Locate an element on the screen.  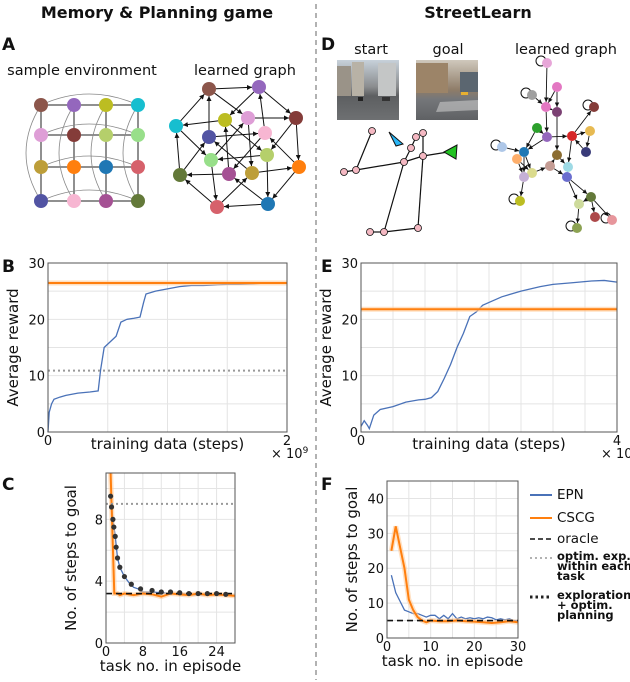
learned-graph-a is located at coordinates (237, 147).